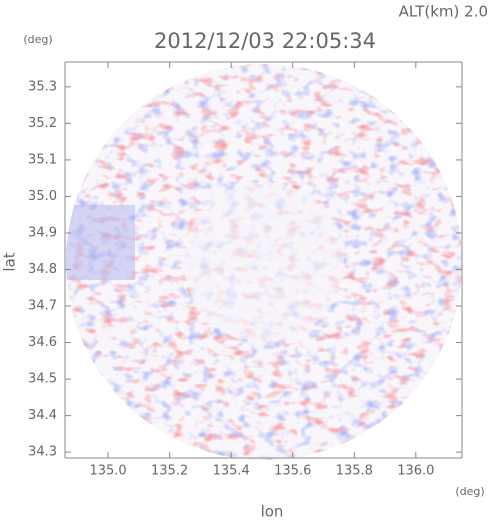 The width and height of the screenshot is (491, 521). What do you see at coordinates (169, 471) in the screenshot?
I see `x-tick-label: 135.2` at bounding box center [169, 471].